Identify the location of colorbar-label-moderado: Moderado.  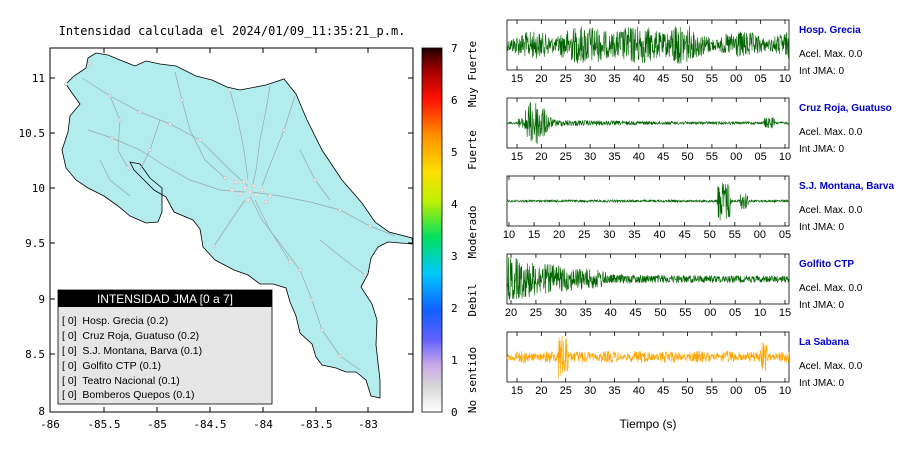
(472, 232).